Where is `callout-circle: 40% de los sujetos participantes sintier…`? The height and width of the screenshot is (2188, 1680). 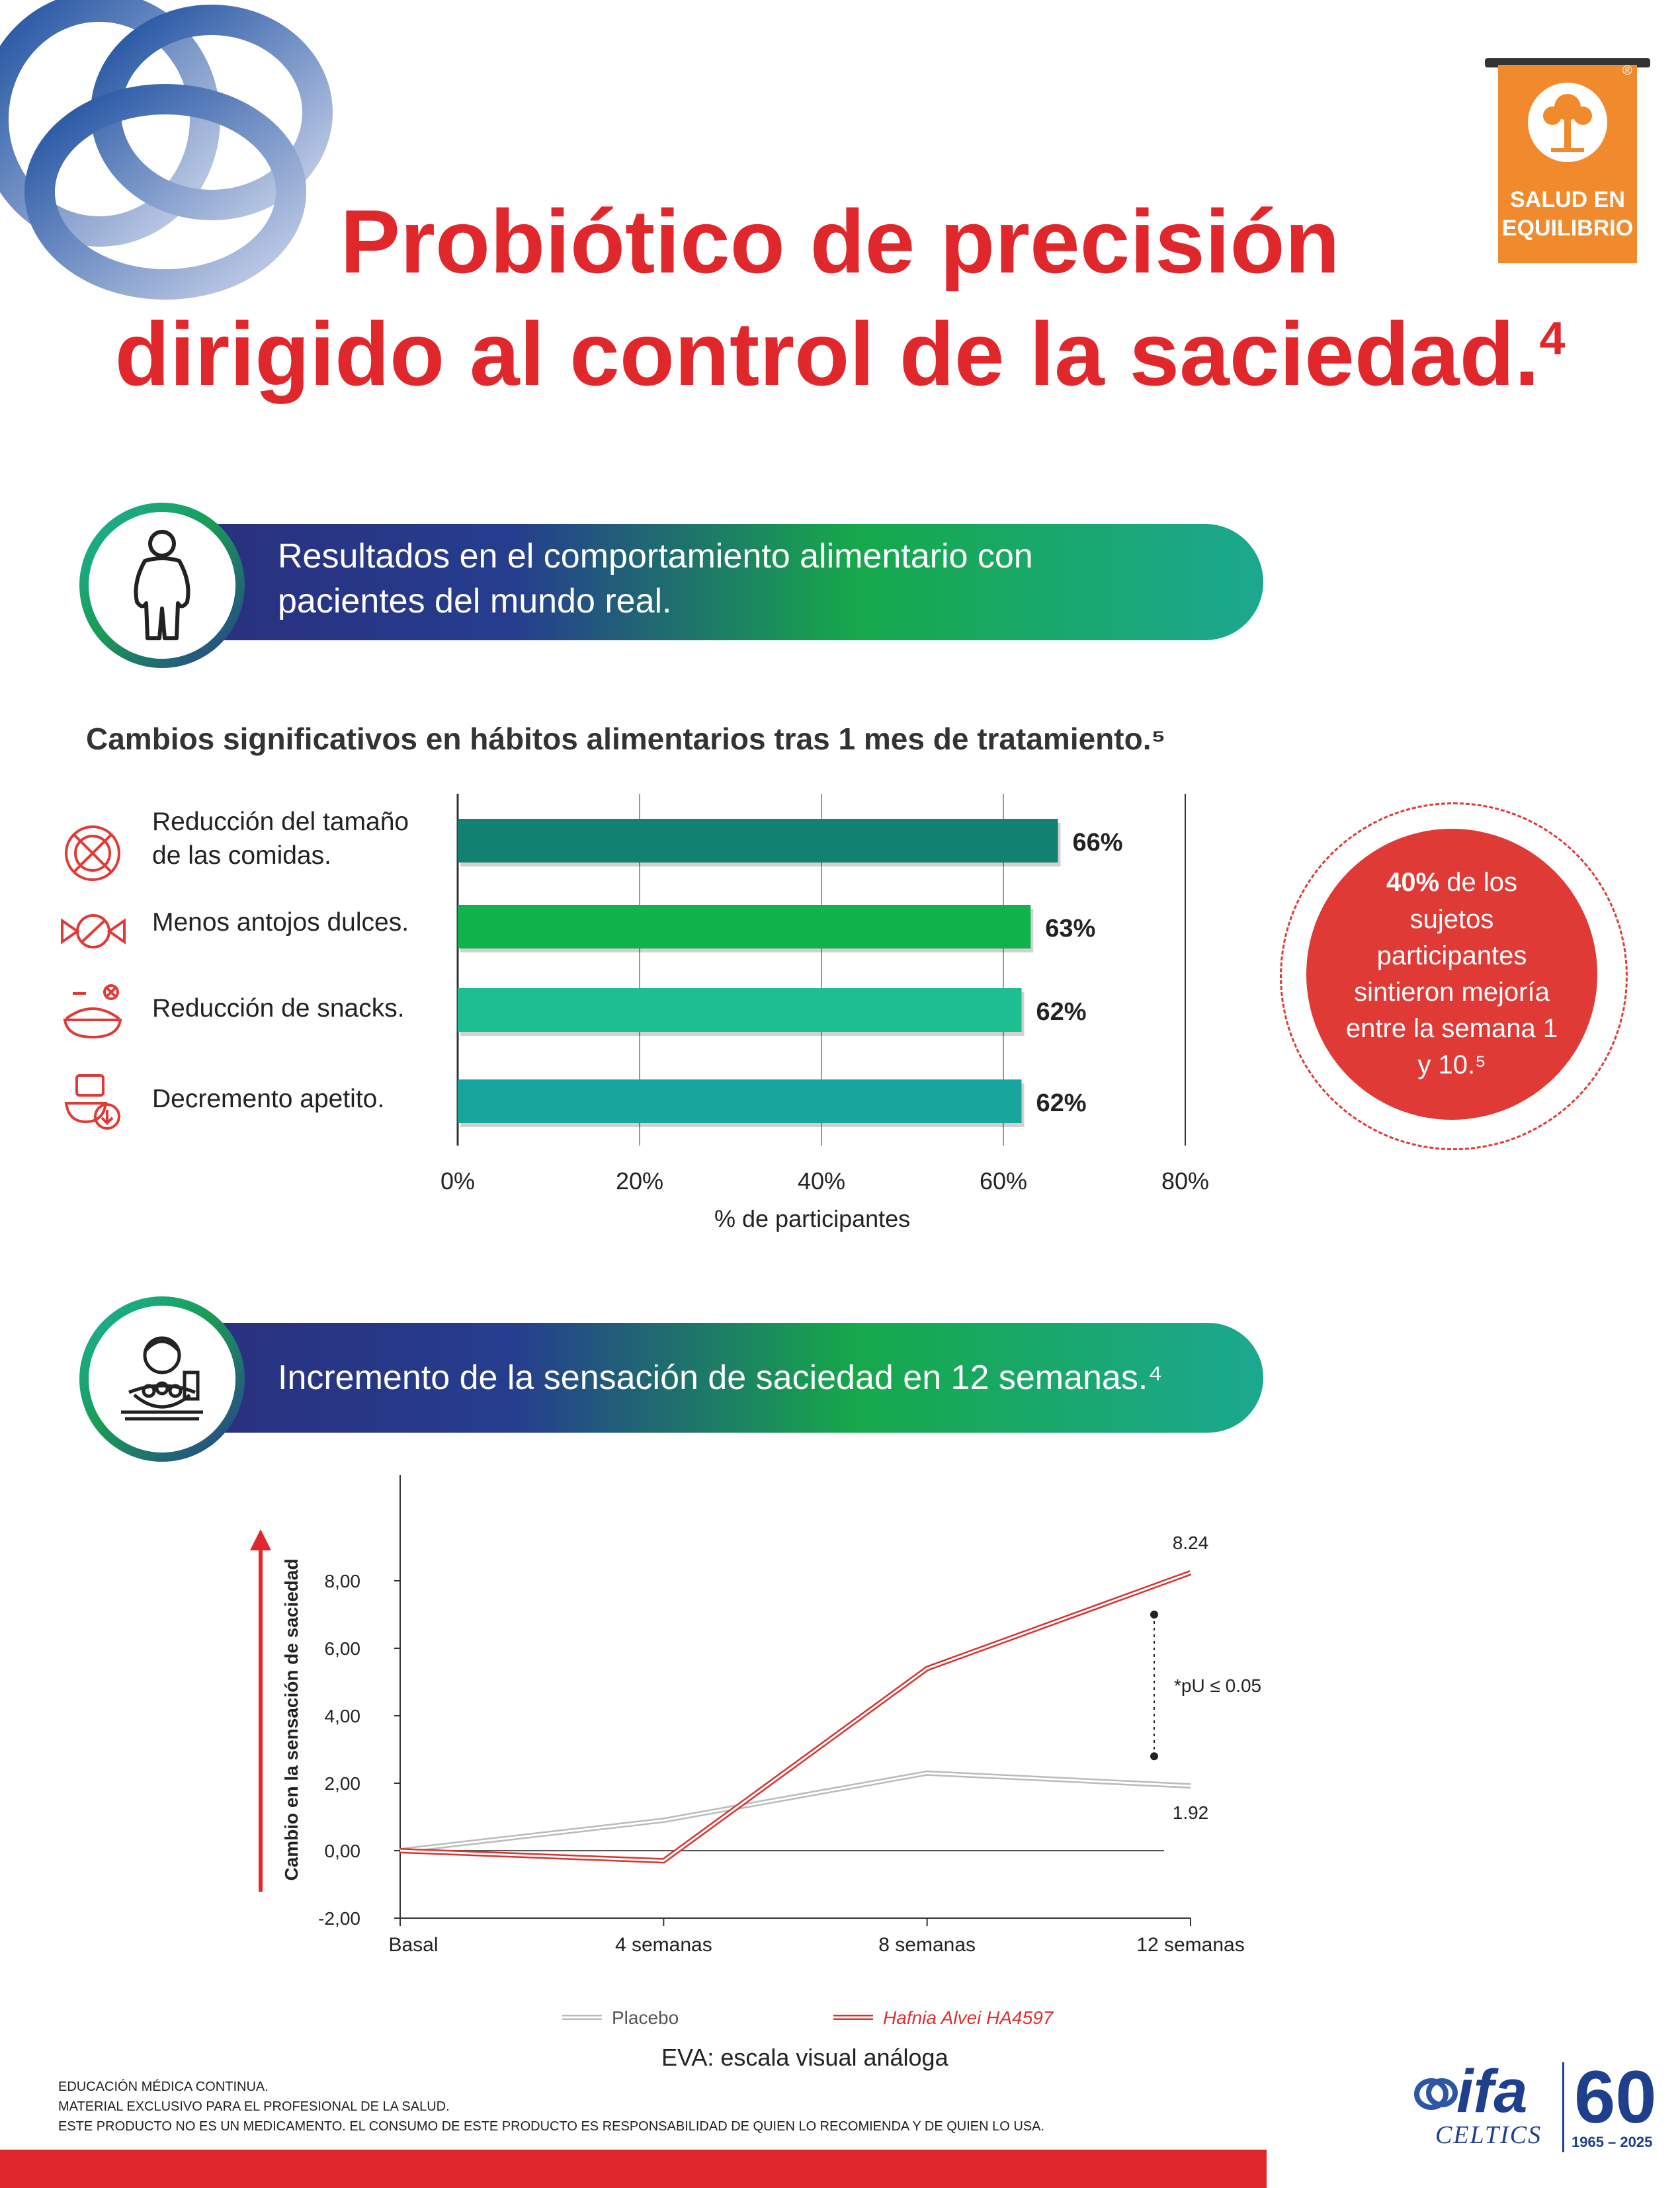 callout-circle: 40% de los sujetos participantes sintier… is located at coordinates (1452, 974).